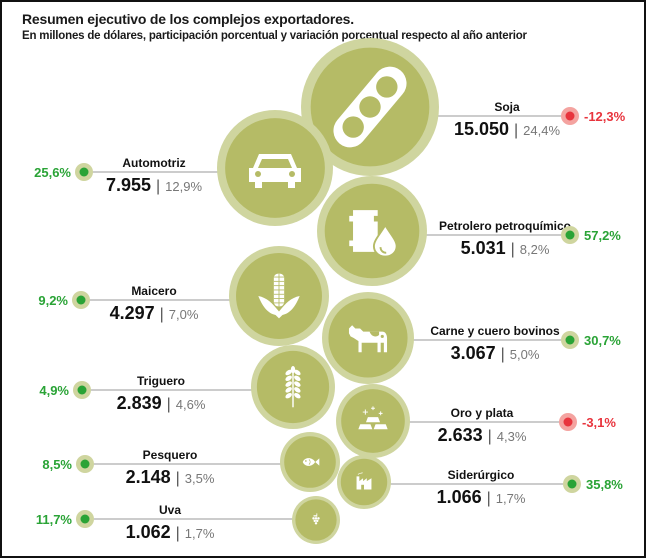 This screenshot has width=646, height=558. I want to click on wheat-icon, so click(293, 387).